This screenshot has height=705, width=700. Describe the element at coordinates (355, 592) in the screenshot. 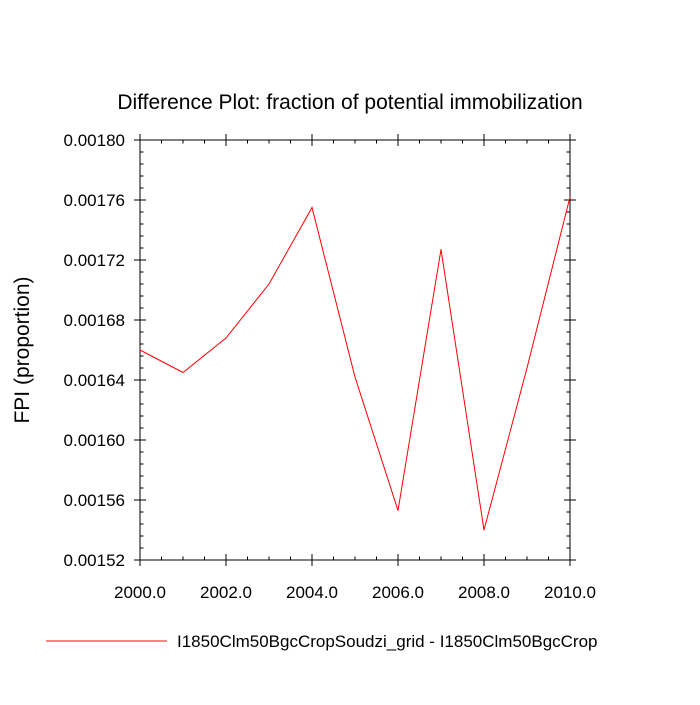

I see `x-tick-labels: 2000.0 2002.0 2004.0 2006.0 2008.0 2010.0` at that location.